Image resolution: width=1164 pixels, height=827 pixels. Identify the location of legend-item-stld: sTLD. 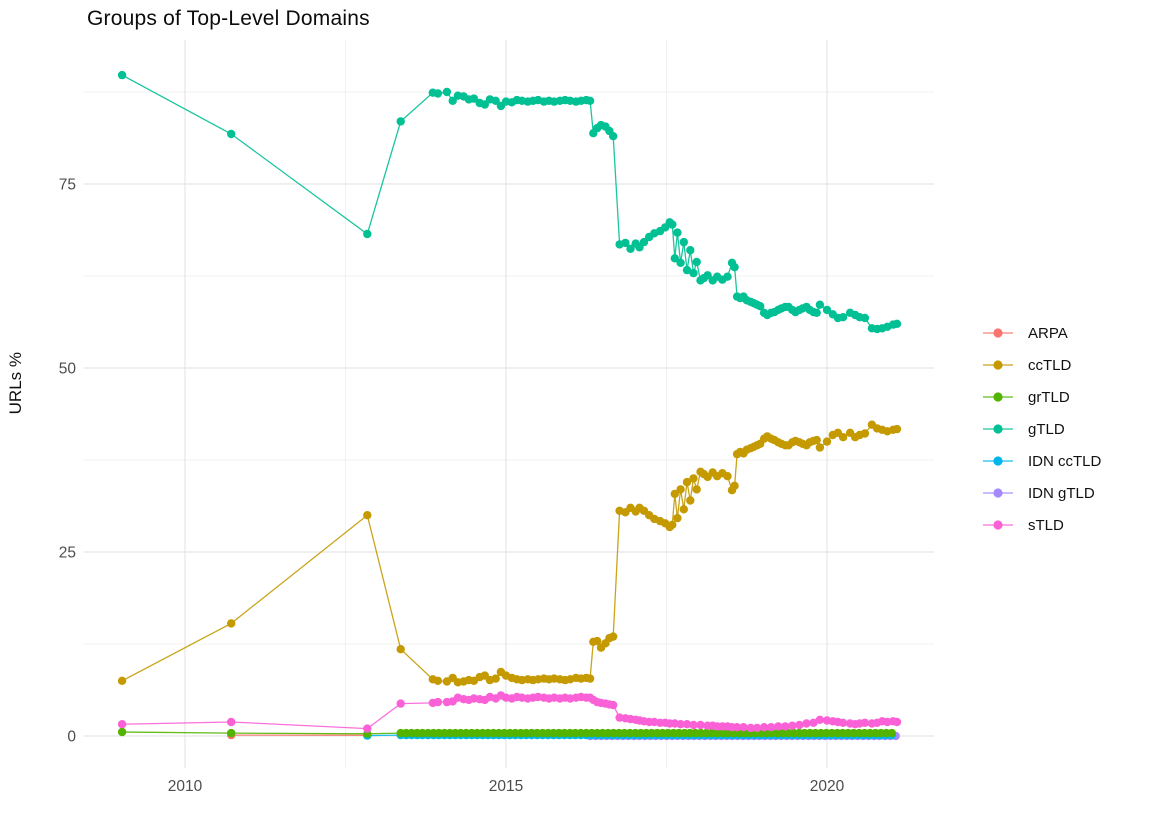
(1042, 525).